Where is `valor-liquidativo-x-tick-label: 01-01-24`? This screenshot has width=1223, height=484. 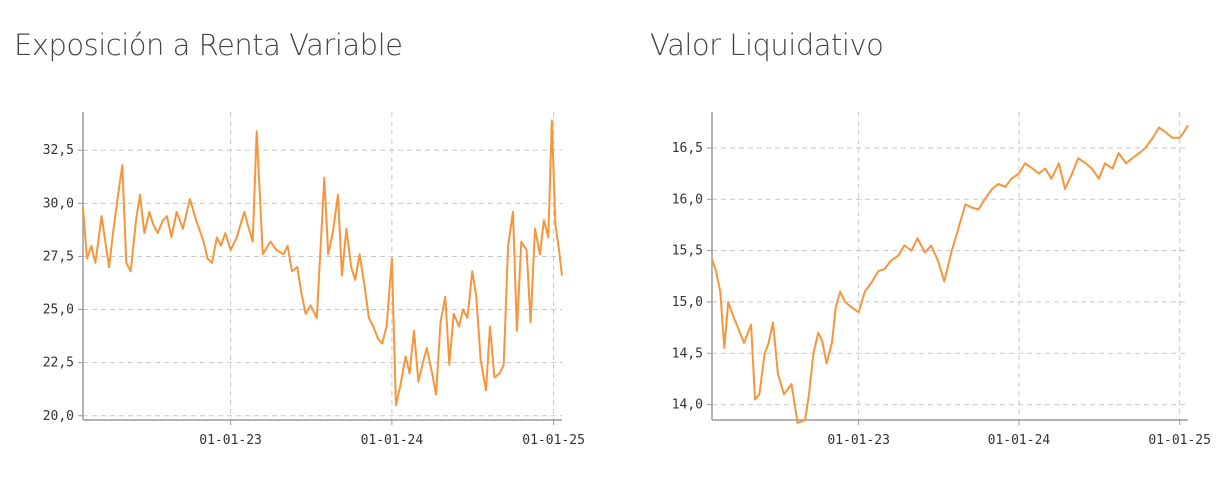 valor-liquidativo-x-tick-label: 01-01-24 is located at coordinates (1019, 440).